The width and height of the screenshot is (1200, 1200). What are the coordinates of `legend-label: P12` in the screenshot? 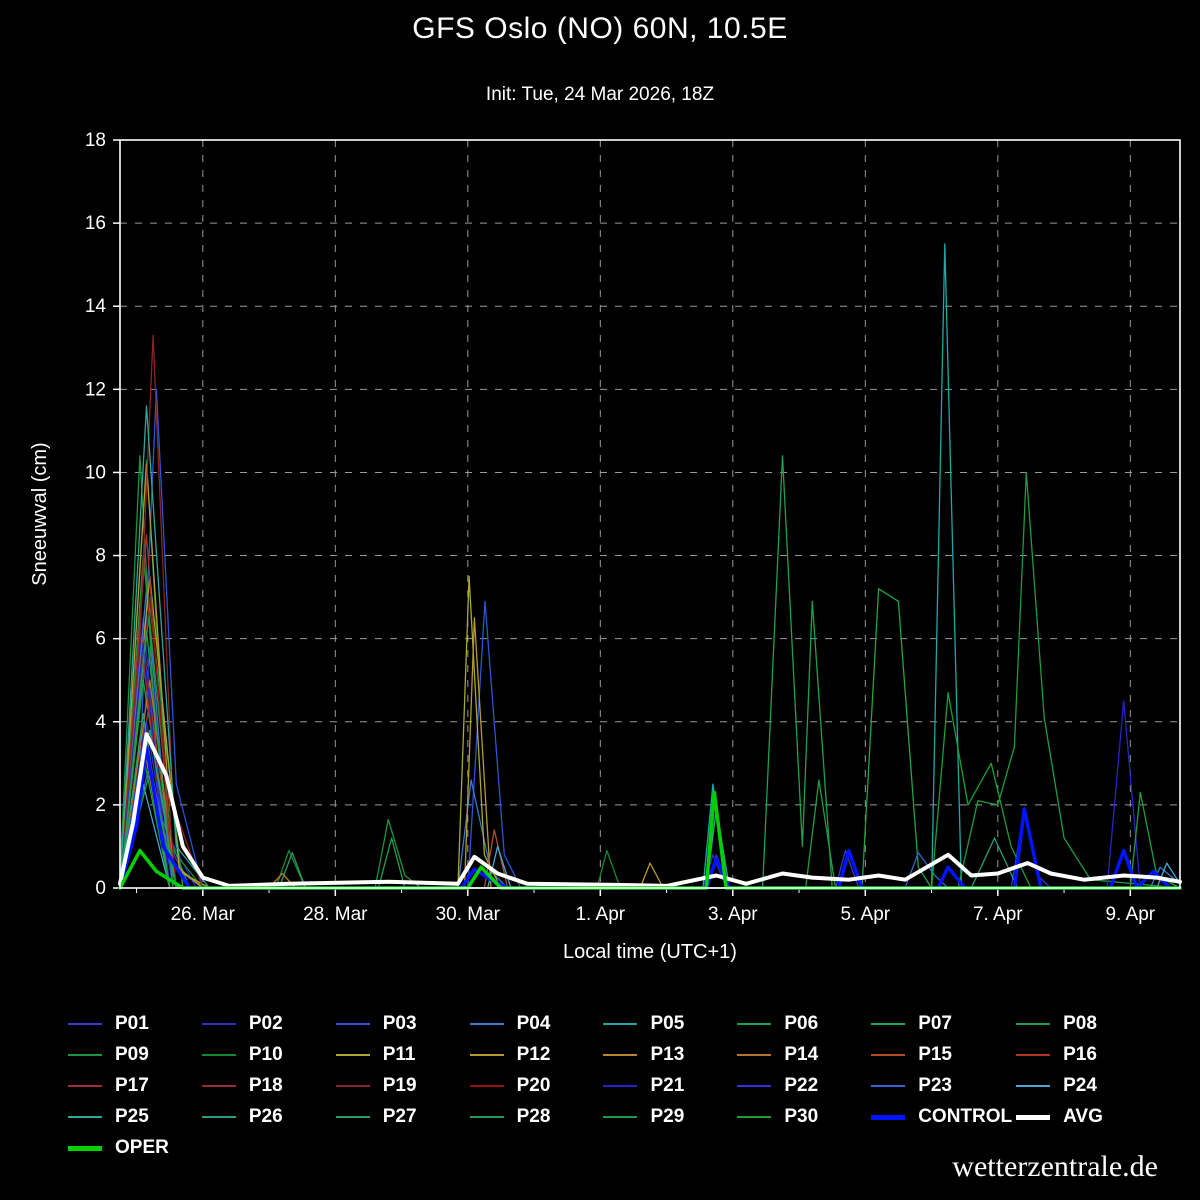 It's located at (533, 1054).